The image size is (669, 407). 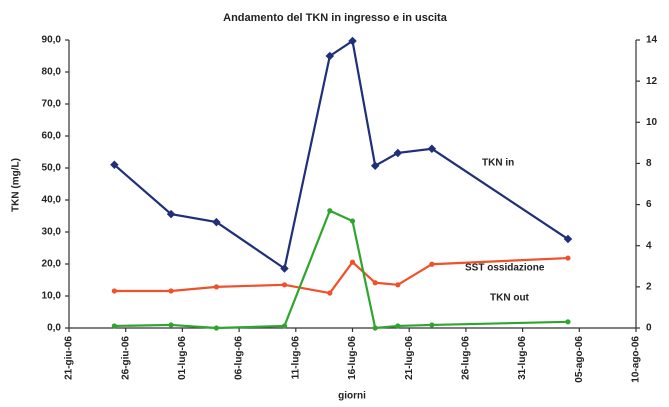 I want to click on series-label: SST ossidazione, so click(x=505, y=268).